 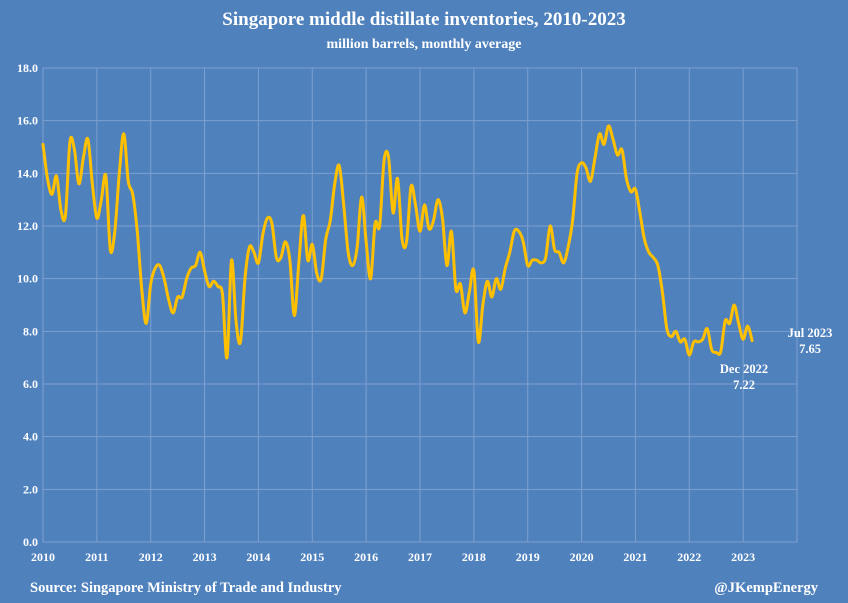 What do you see at coordinates (30, 384) in the screenshot?
I see `y-tick-label: 6.0` at bounding box center [30, 384].